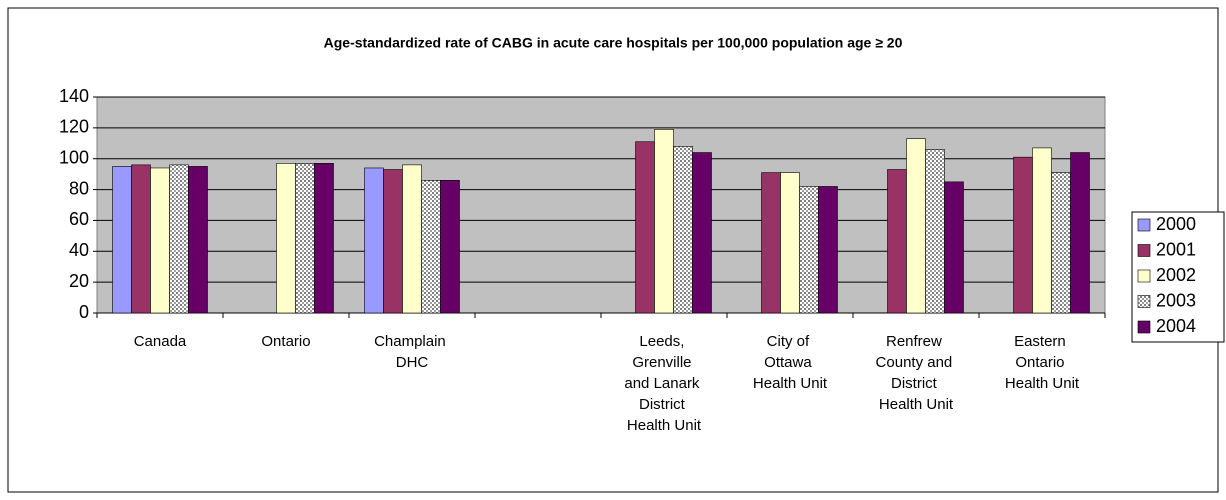 The width and height of the screenshot is (1226, 500). Describe the element at coordinates (412, 341) in the screenshot. I see `x-tick-label-line: Champlain` at that location.